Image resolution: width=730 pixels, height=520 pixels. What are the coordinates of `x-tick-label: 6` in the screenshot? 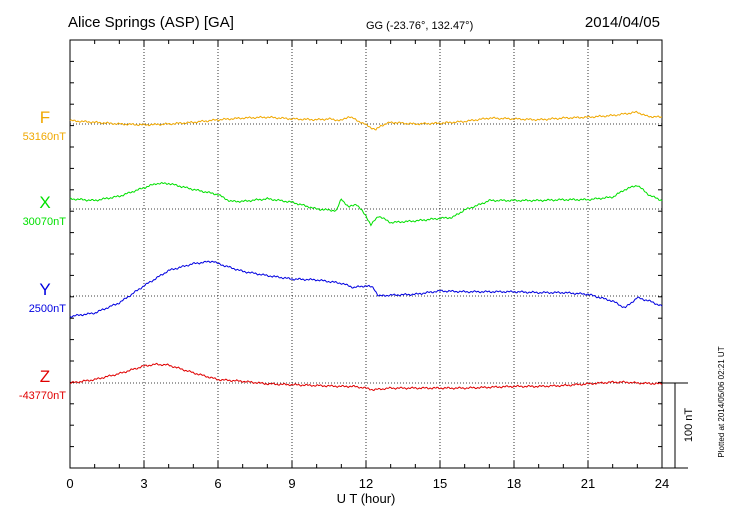 It's located at (217, 483).